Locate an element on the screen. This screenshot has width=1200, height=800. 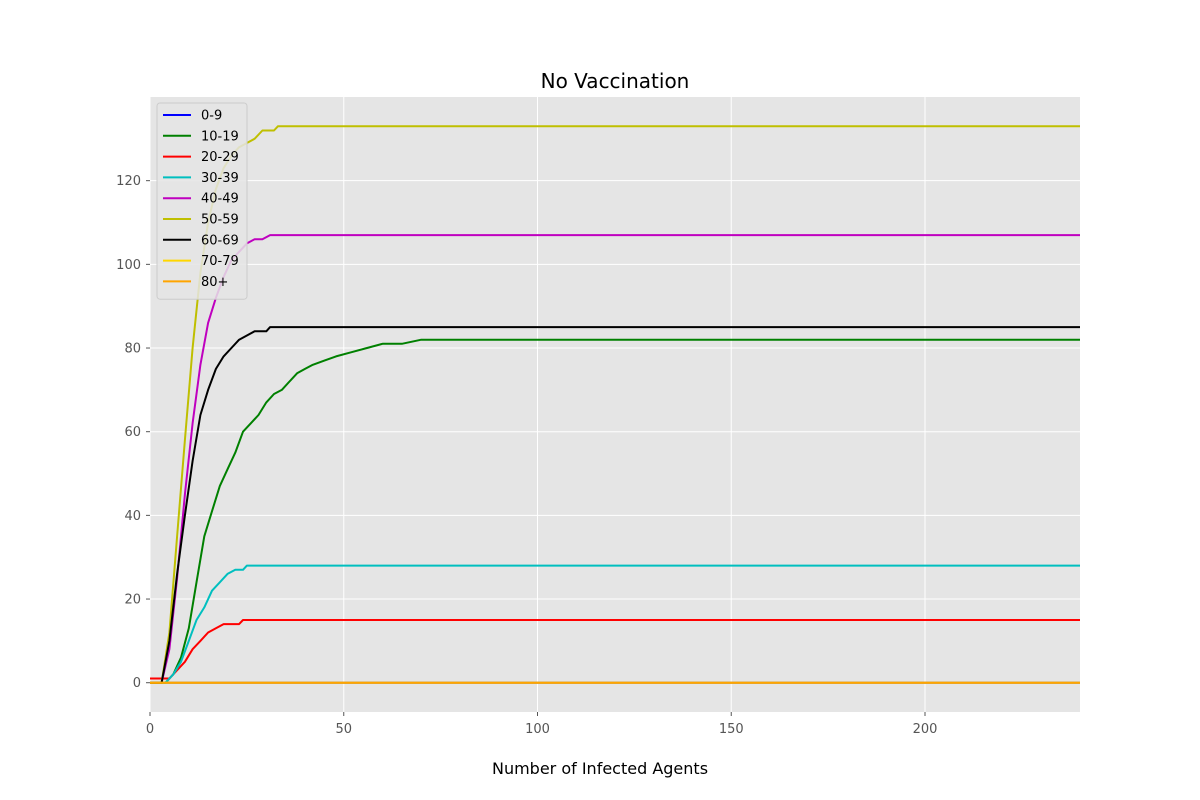
y-tick-label: 120 is located at coordinates (128, 181).